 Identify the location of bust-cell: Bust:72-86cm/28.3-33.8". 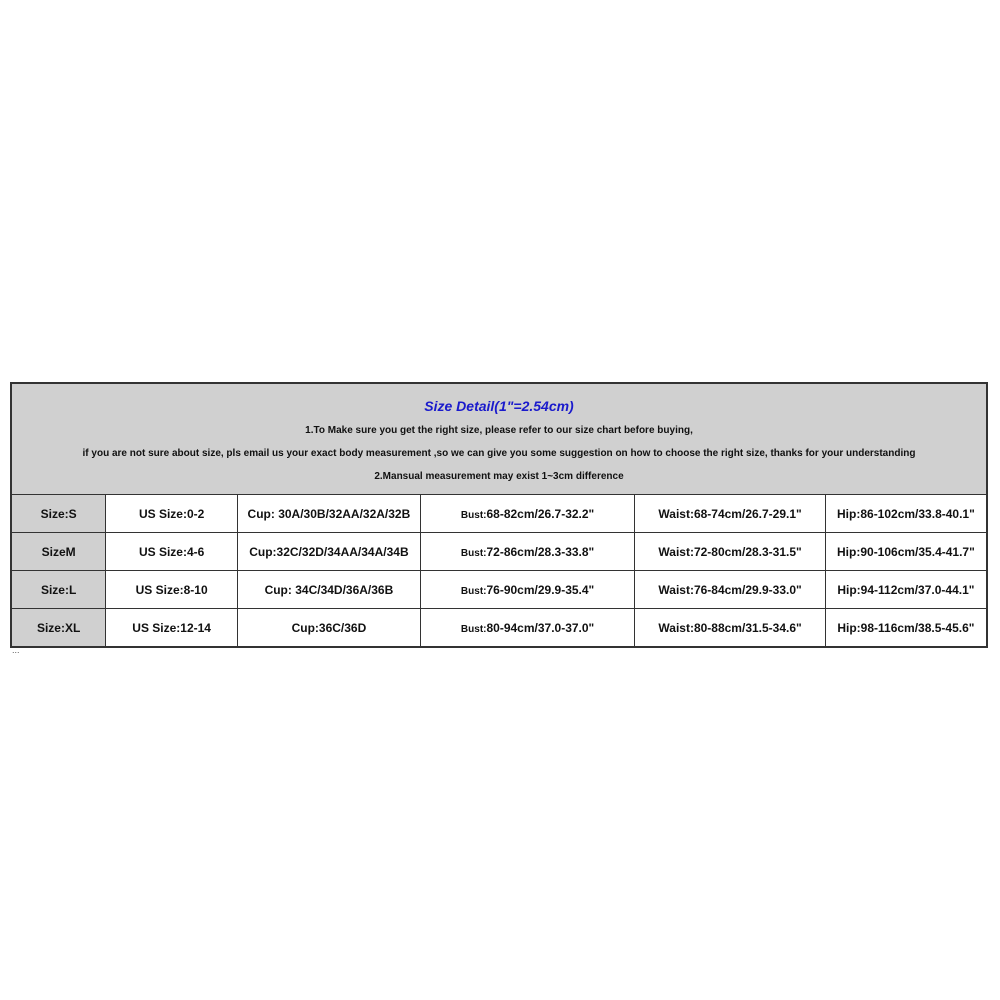
(527, 551).